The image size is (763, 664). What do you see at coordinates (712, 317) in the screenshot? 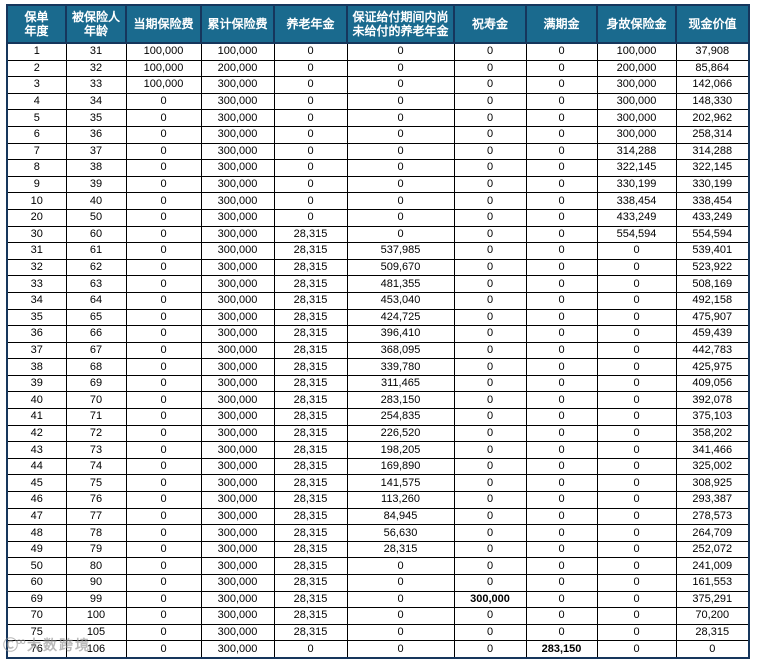
I see `cell: 475,907` at bounding box center [712, 317].